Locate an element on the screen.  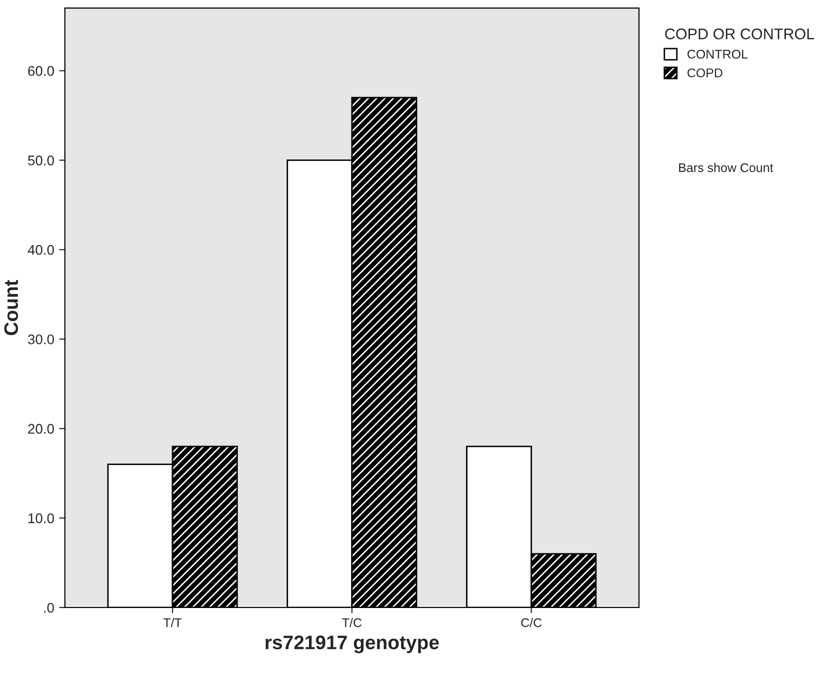
y-axis-title: Count is located at coordinates (11, 308).